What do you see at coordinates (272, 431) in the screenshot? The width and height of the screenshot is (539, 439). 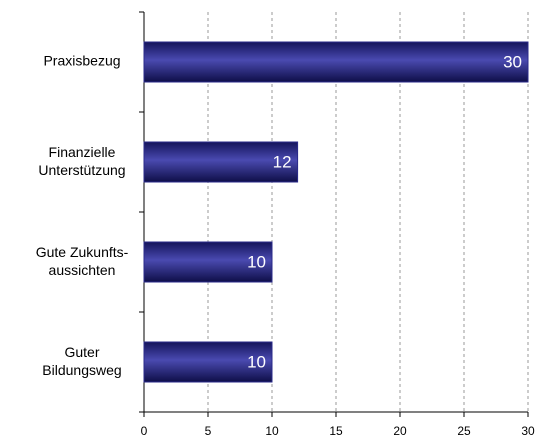 I see `x-tick-label: 10` at bounding box center [272, 431].